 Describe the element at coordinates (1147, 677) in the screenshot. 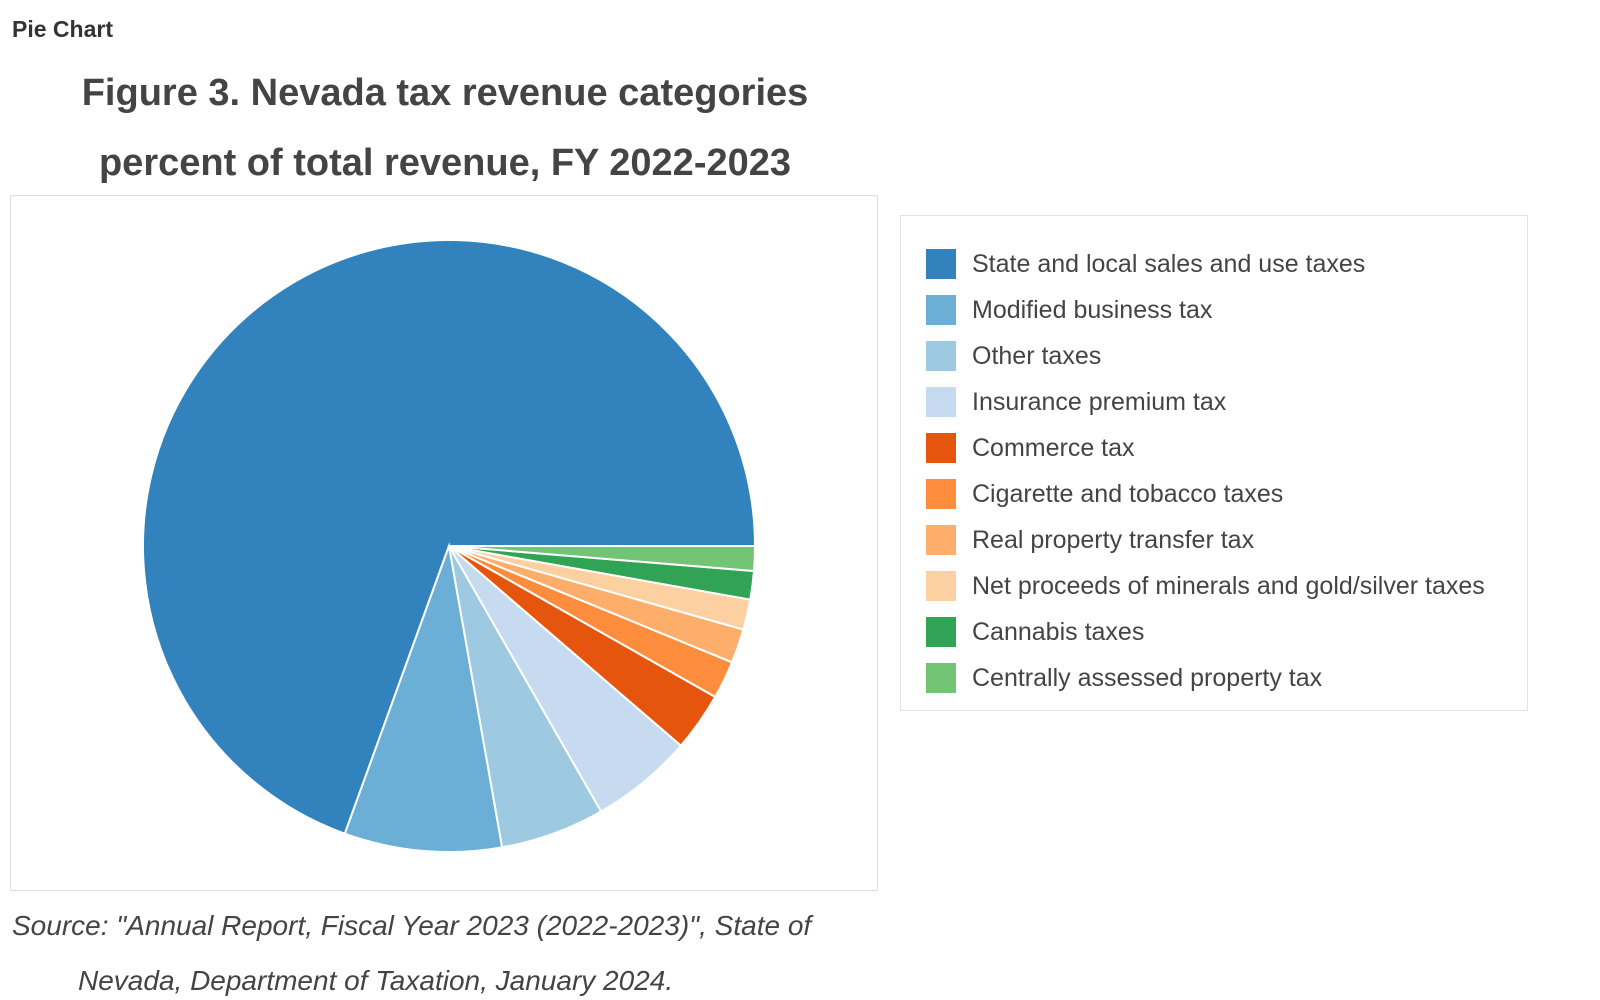

I see `legend-label: Centrally assessed property tax` at that location.